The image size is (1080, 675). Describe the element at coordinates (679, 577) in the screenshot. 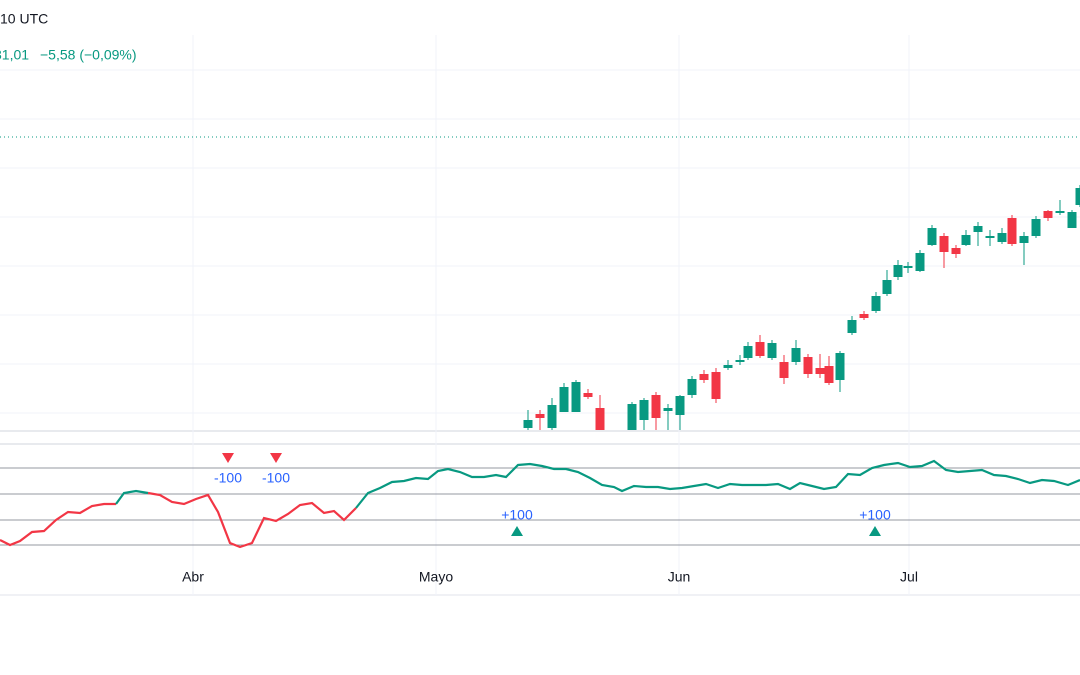

I see `x-tick-label: Jun` at that location.